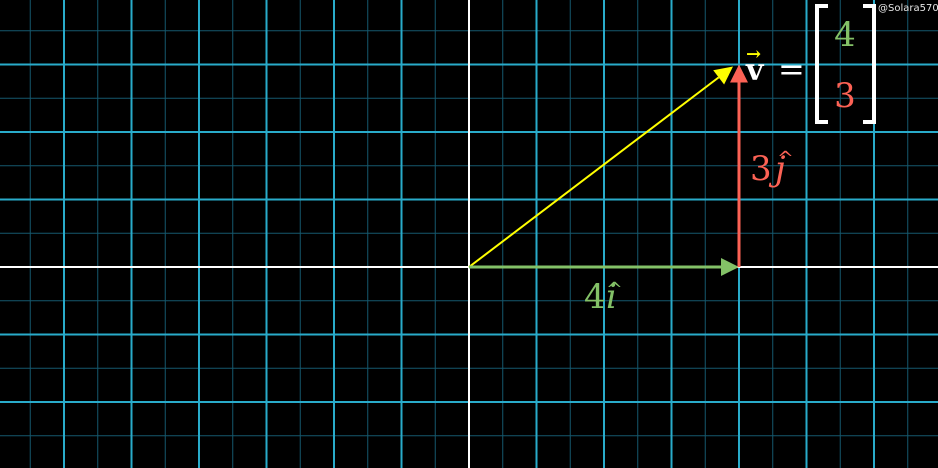 The height and width of the screenshot is (468, 938). I want to click on right-bracket, so click(869, 64).